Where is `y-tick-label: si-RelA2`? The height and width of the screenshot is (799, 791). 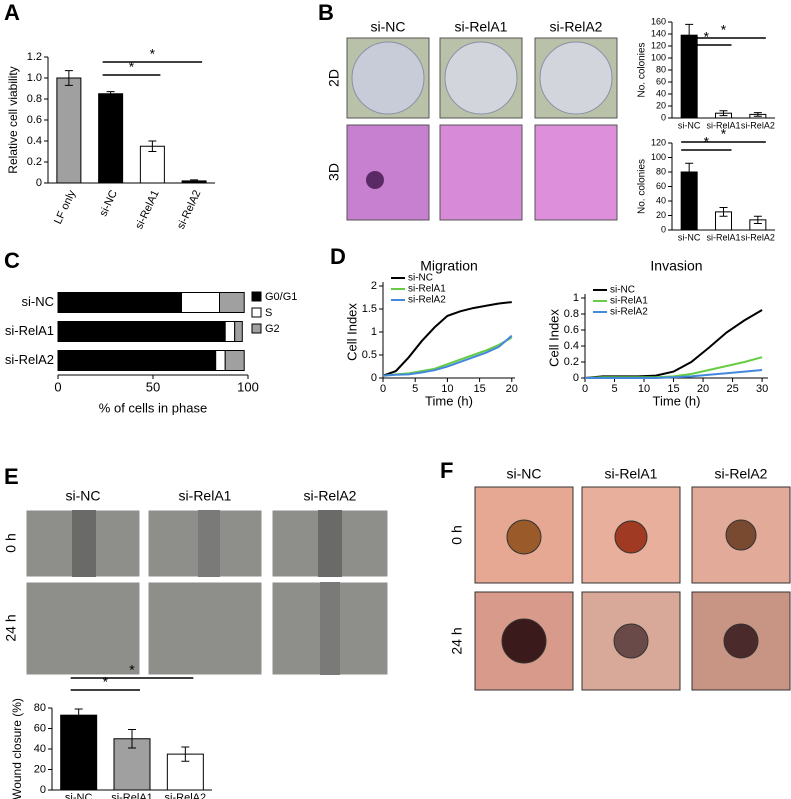
y-tick-label: si-RelA2 is located at coordinates (29, 359).